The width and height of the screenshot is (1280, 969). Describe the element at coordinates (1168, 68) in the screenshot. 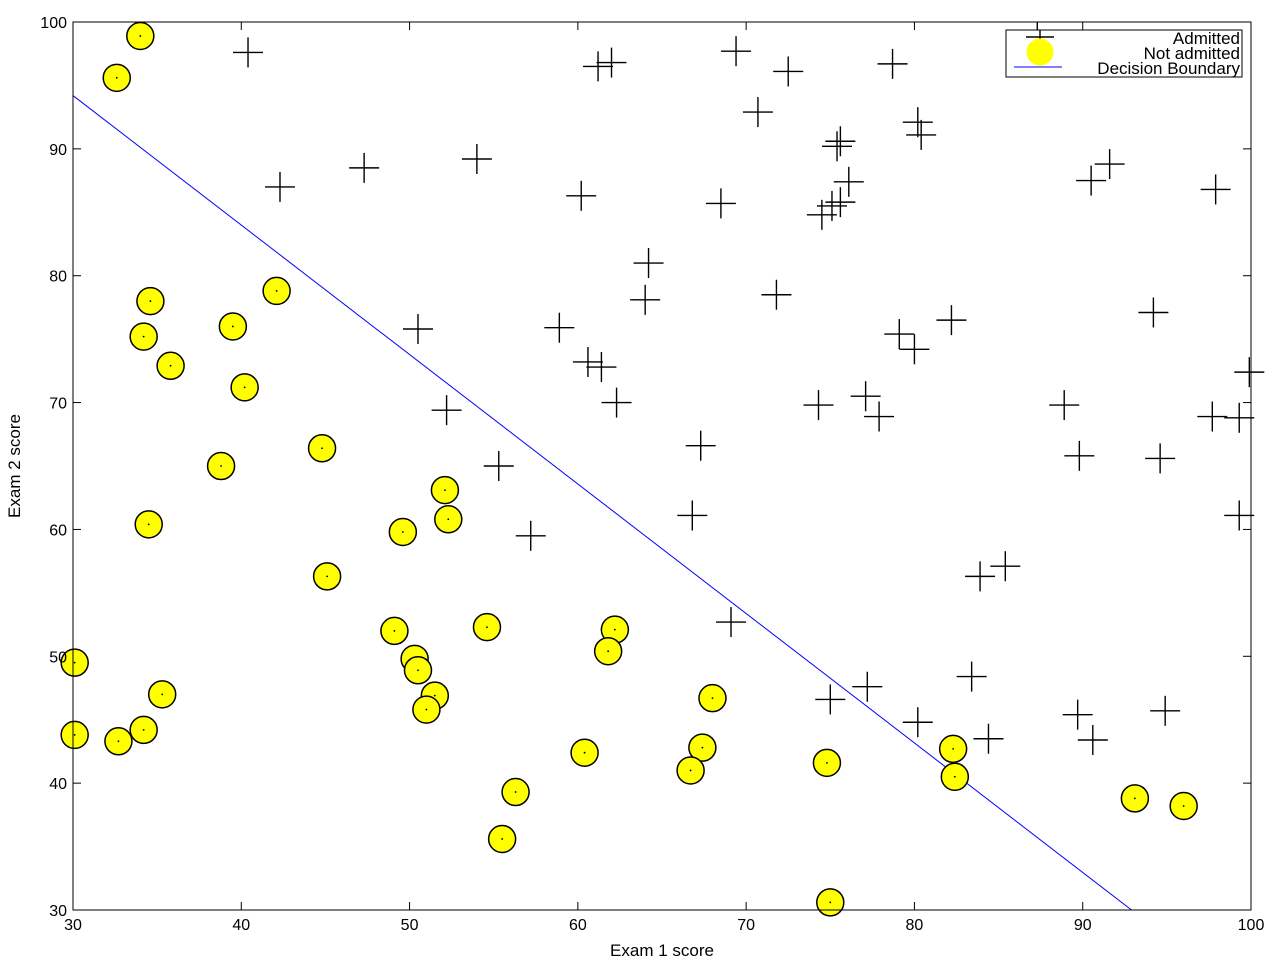

I see `legend-label-decision-boundary: Decision Boundary` at that location.